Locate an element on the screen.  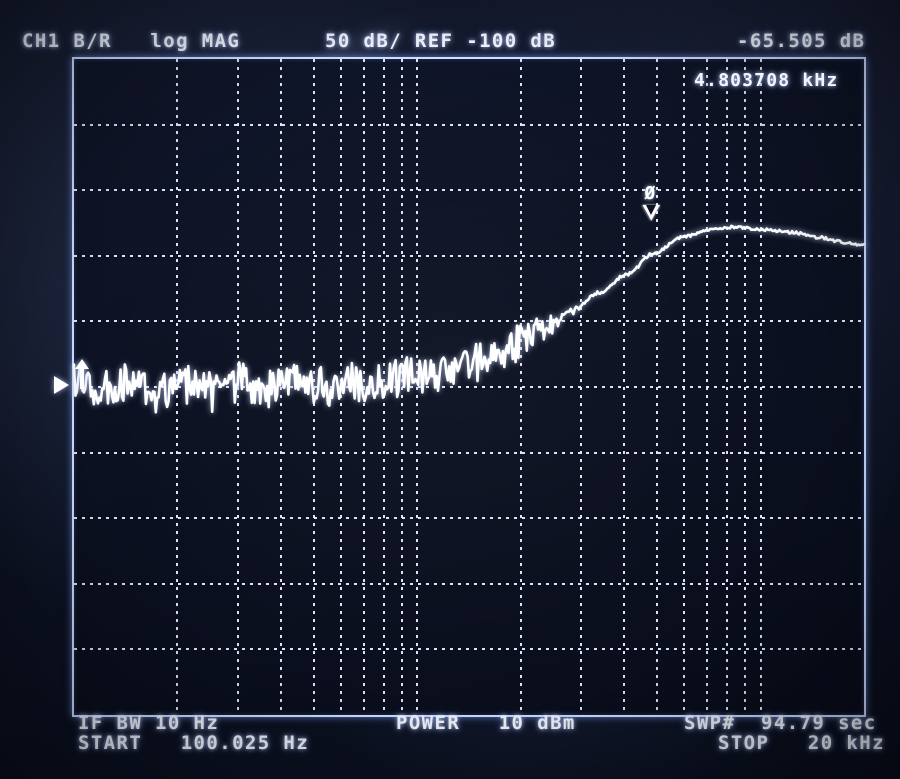
marker-frequency-readout: 4.803708 kHz is located at coordinates (766, 80).